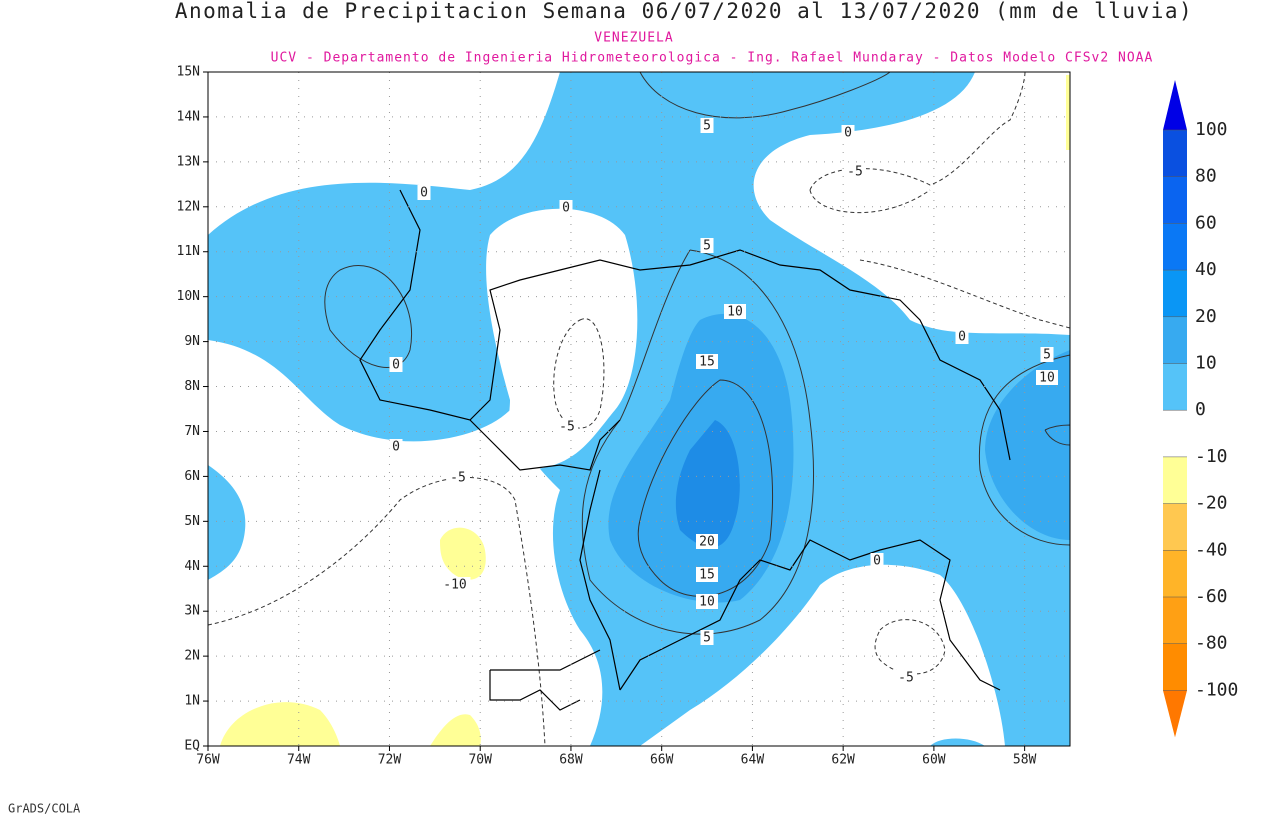 This screenshot has height=823, width=1280. Describe the element at coordinates (1211, 503) in the screenshot. I see `colorbar-label: -20` at that location.